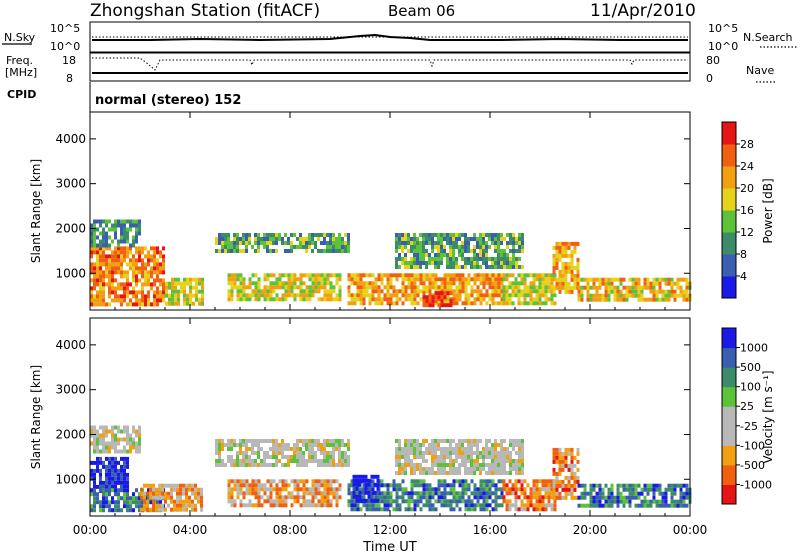 The image size is (800, 554). What do you see at coordinates (490, 530) in the screenshot?
I see `x-tick-label: 16:00` at bounding box center [490, 530].